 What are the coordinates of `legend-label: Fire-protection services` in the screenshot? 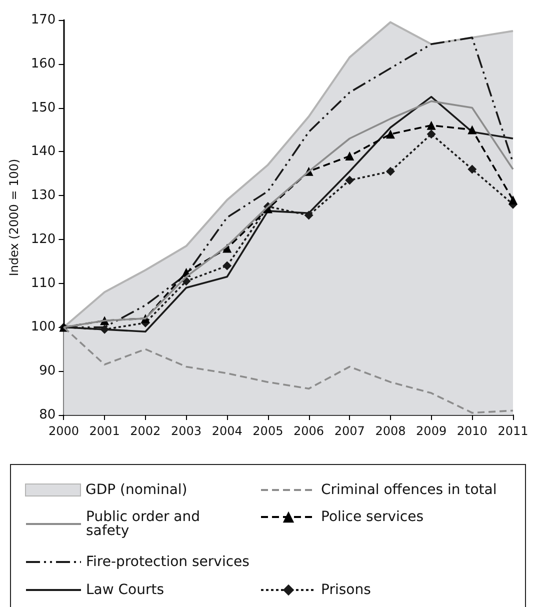 It's located at (168, 562).